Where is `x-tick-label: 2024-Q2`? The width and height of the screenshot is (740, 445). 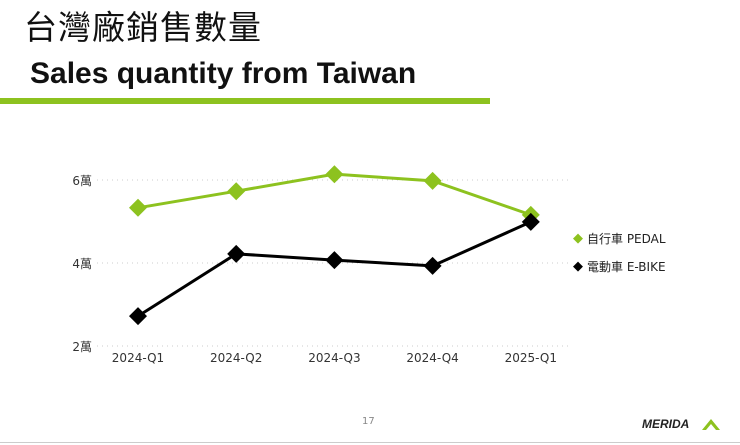
x-tick-label: 2024-Q2 is located at coordinates (236, 358).